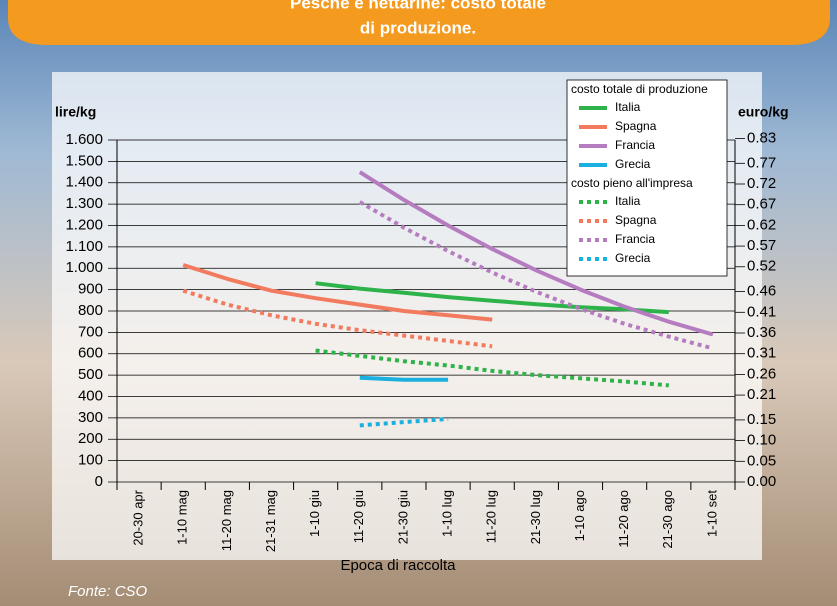 The height and width of the screenshot is (606, 837). What do you see at coordinates (398, 565) in the screenshot?
I see `x-axis-label: Epoca di raccolta` at bounding box center [398, 565].